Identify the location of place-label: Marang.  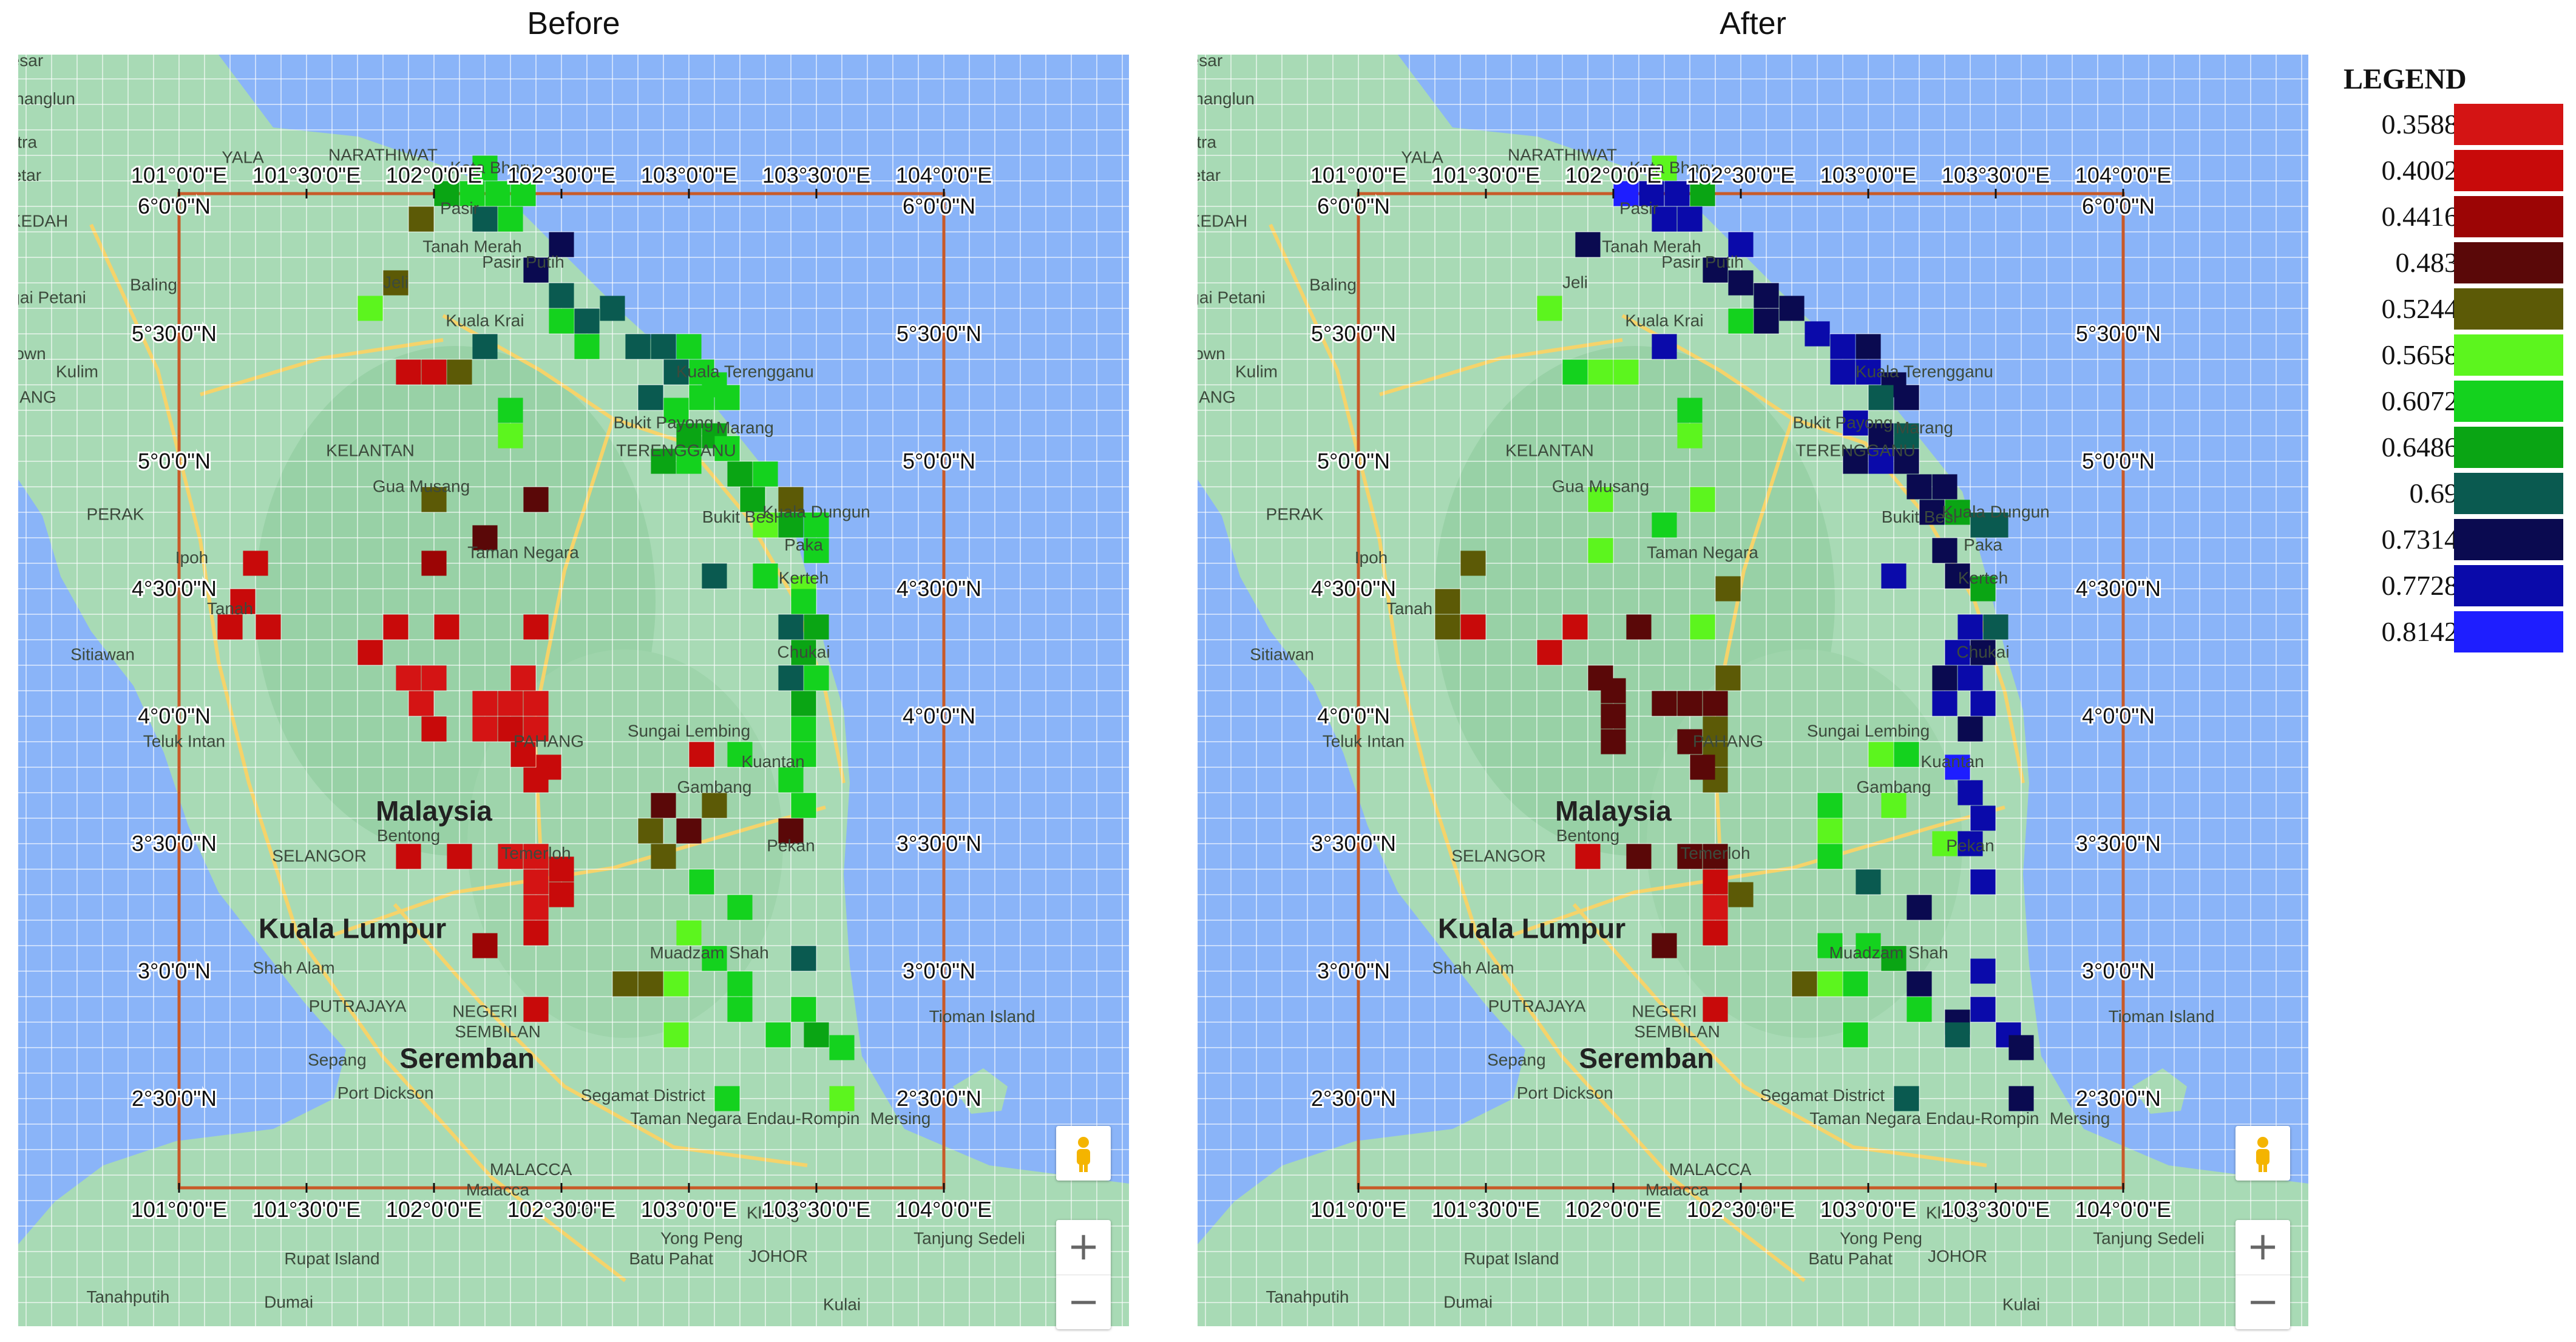
(745, 427).